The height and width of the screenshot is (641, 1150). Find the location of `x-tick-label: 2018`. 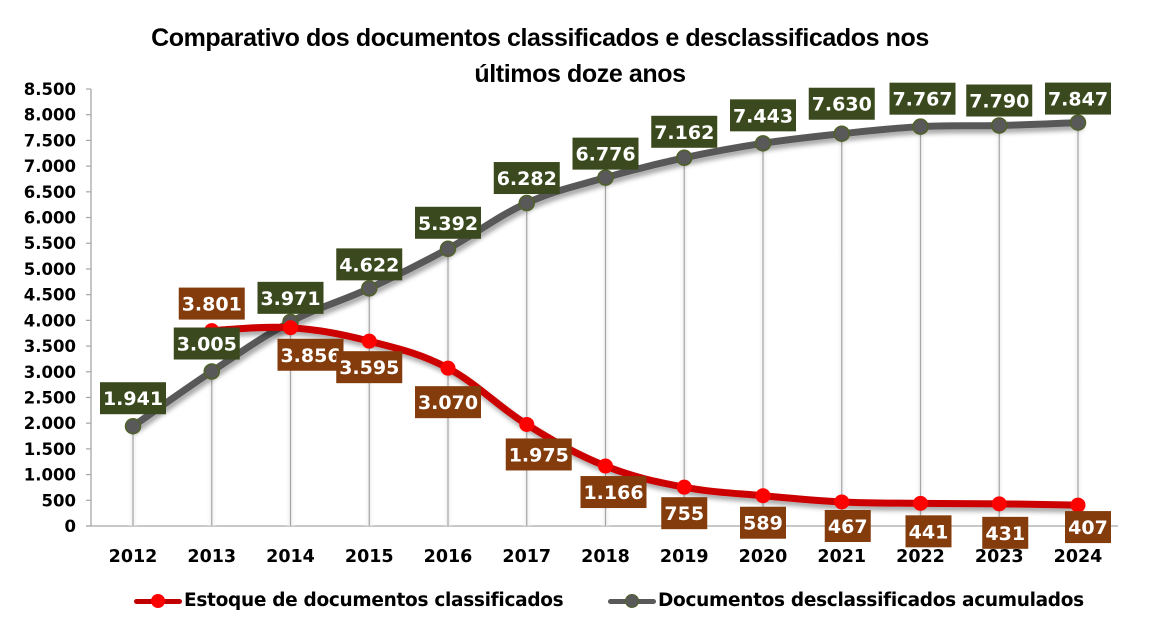

x-tick-label: 2018 is located at coordinates (605, 557).